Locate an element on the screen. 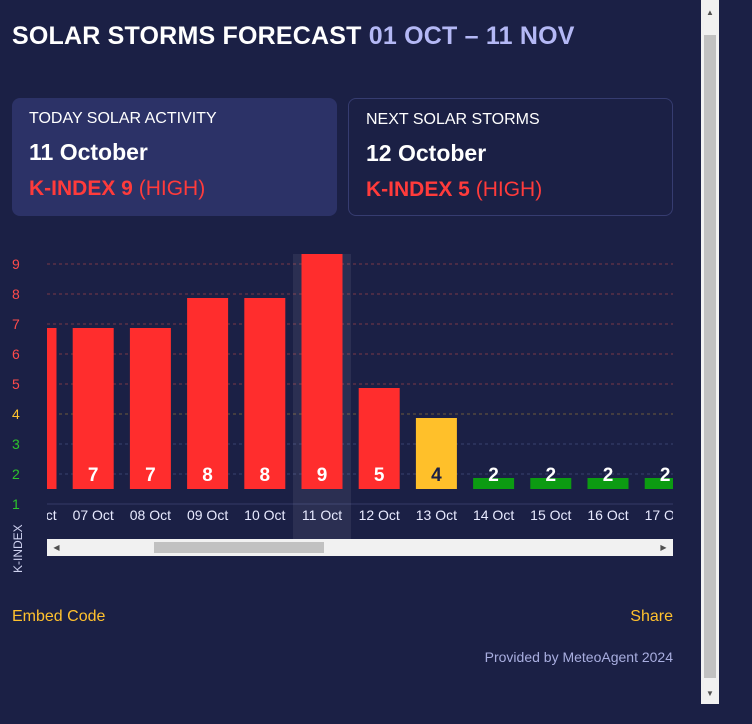 This screenshot has height=724, width=752. y-tick-label: 3 is located at coordinates (16, 444).